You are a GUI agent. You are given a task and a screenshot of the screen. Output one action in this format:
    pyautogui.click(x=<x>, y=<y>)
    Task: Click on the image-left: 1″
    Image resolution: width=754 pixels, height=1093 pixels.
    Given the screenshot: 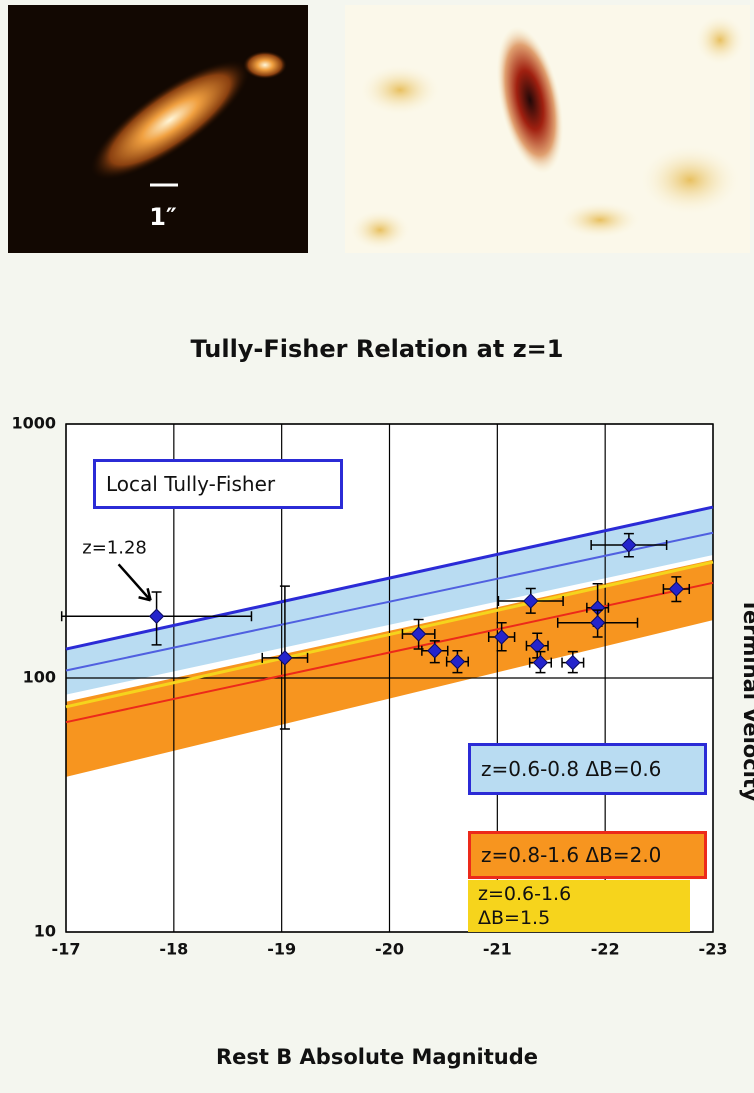 What is the action you would take?
    pyautogui.click(x=158, y=129)
    